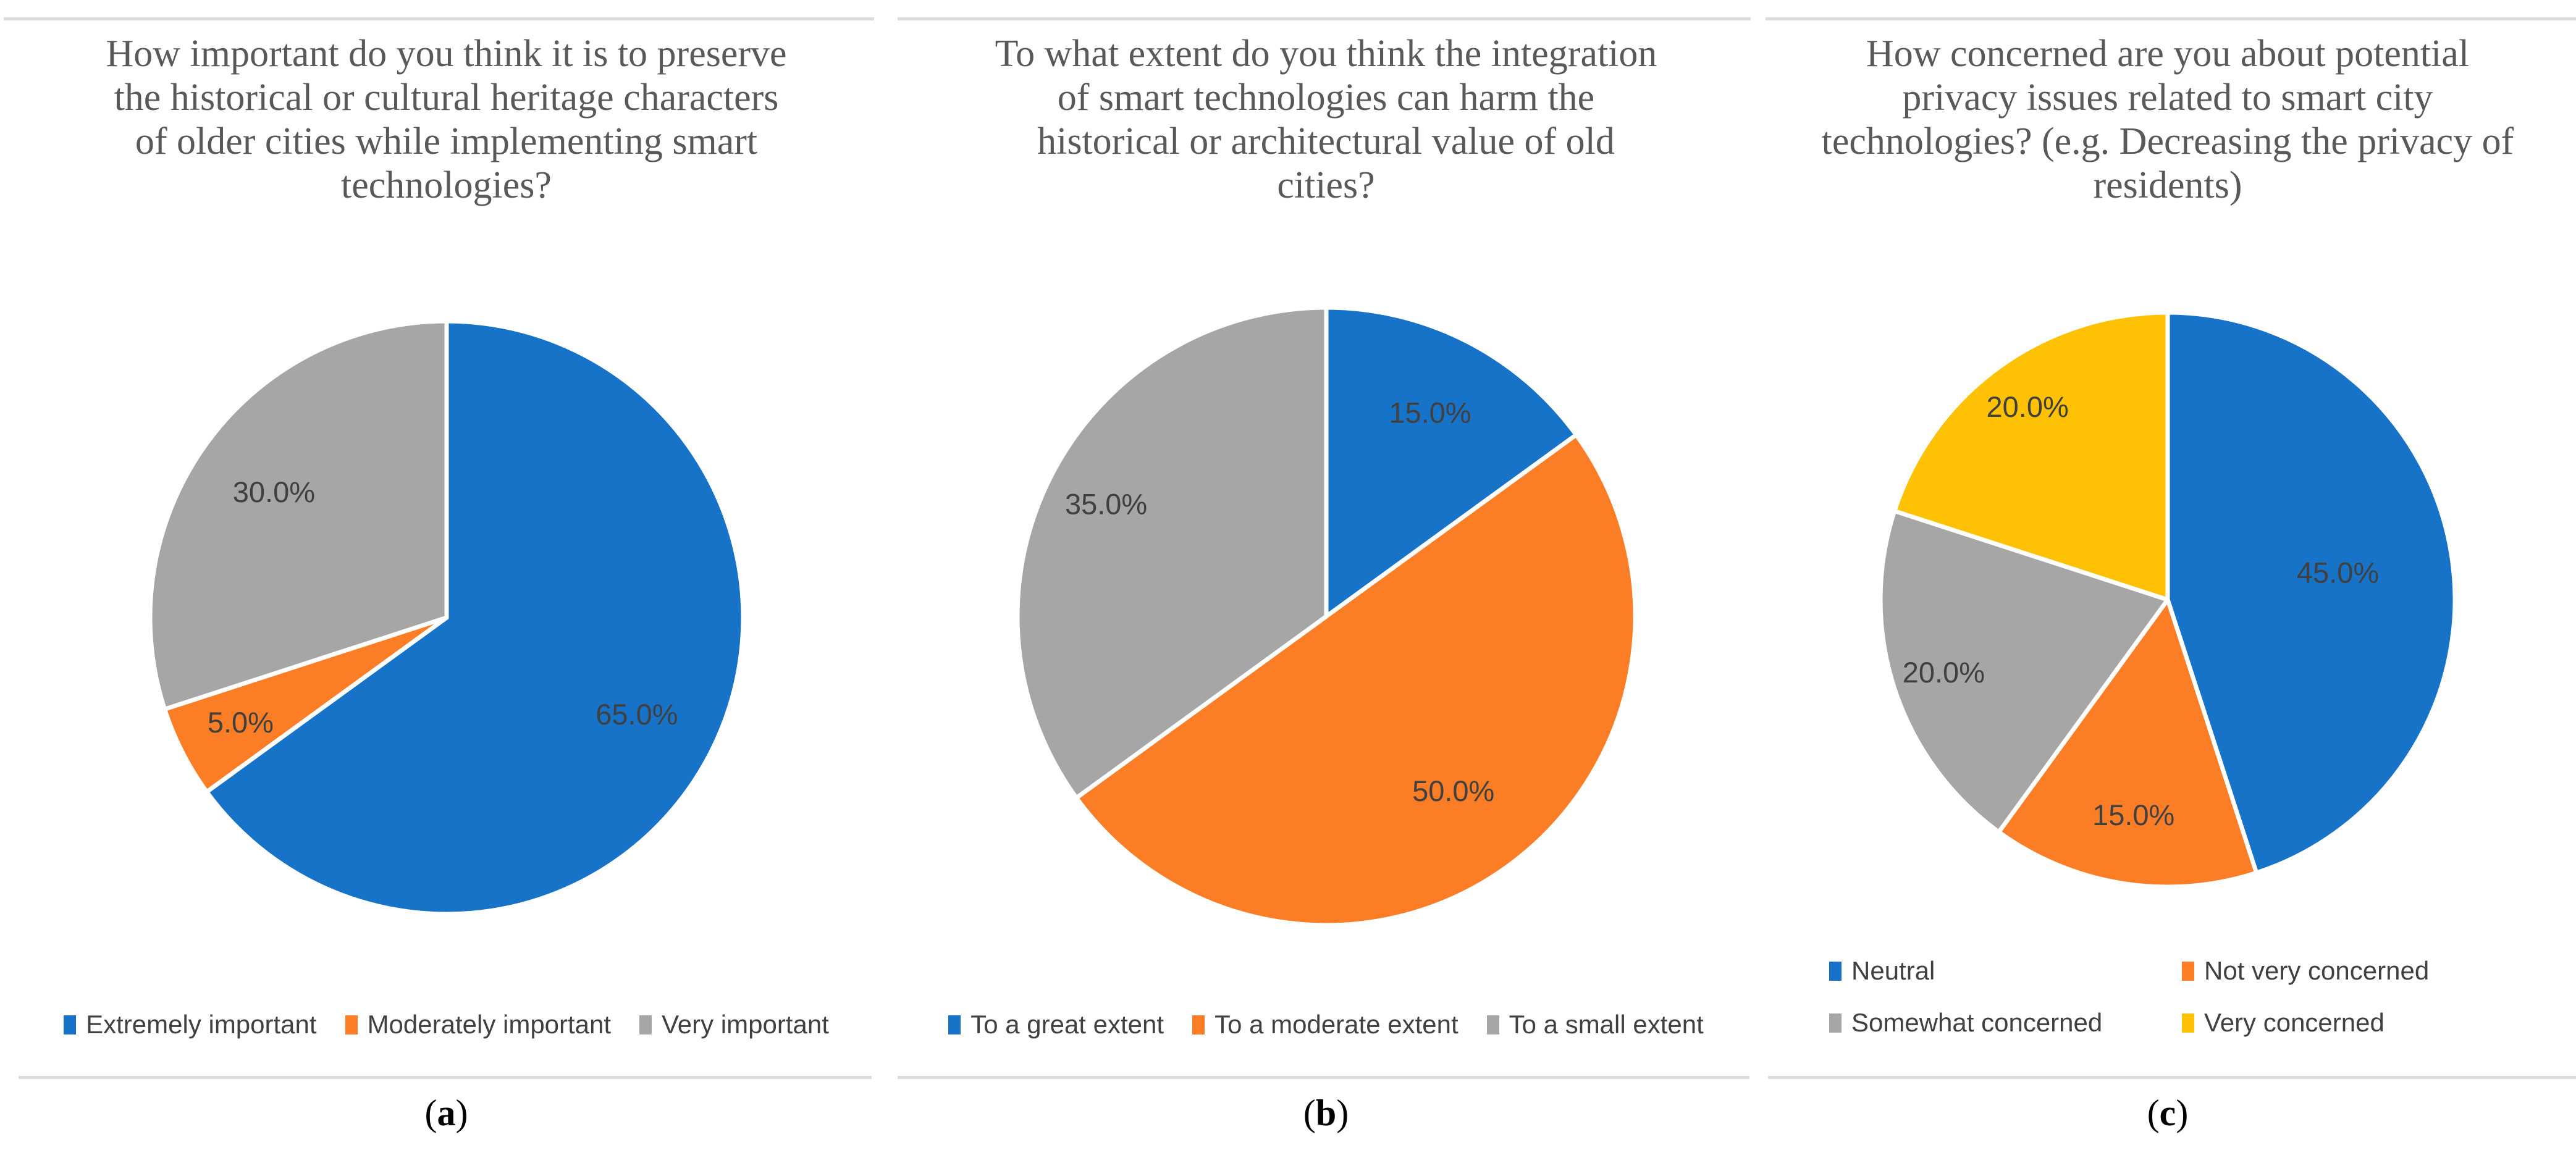 The image size is (2576, 1158). Describe the element at coordinates (1893, 970) in the screenshot. I see `legend-label-neutral: Neutral` at that location.